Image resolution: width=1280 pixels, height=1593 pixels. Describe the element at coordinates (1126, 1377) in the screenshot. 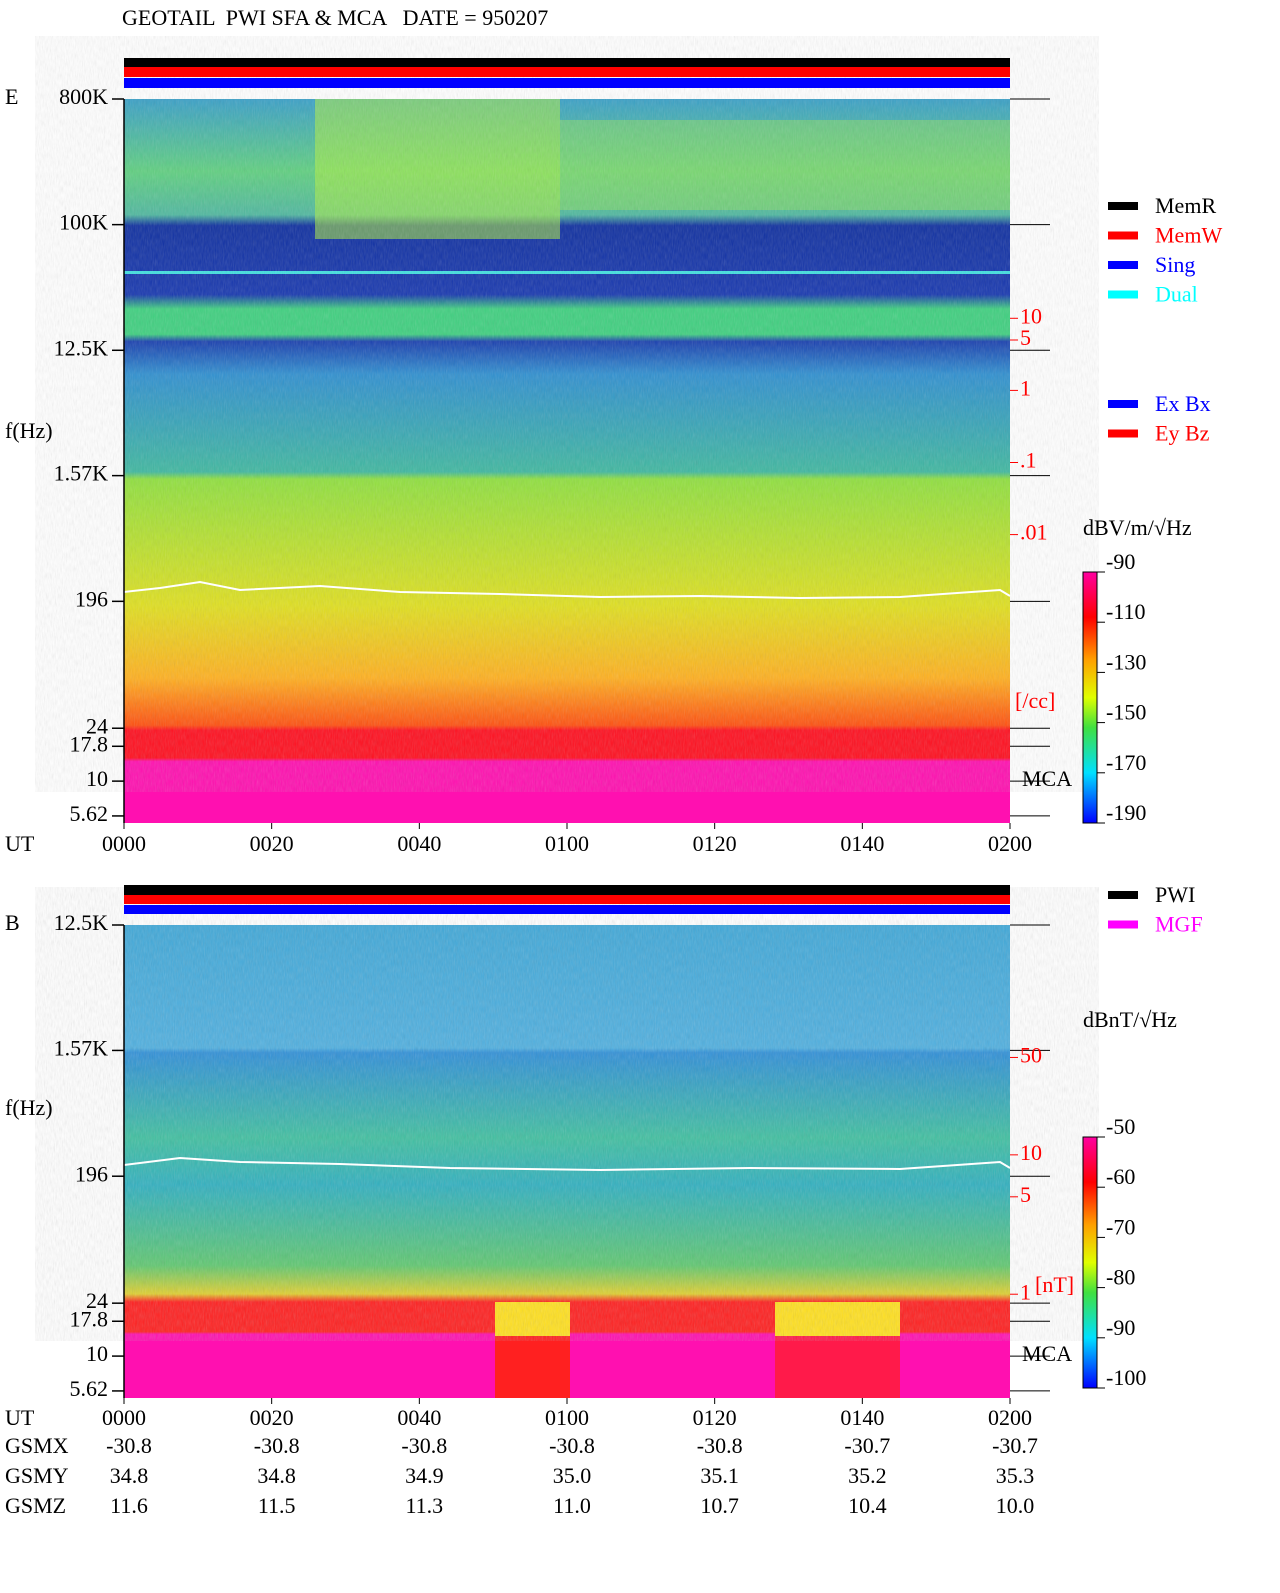

I see `colorbar-tick-label: -100` at that location.